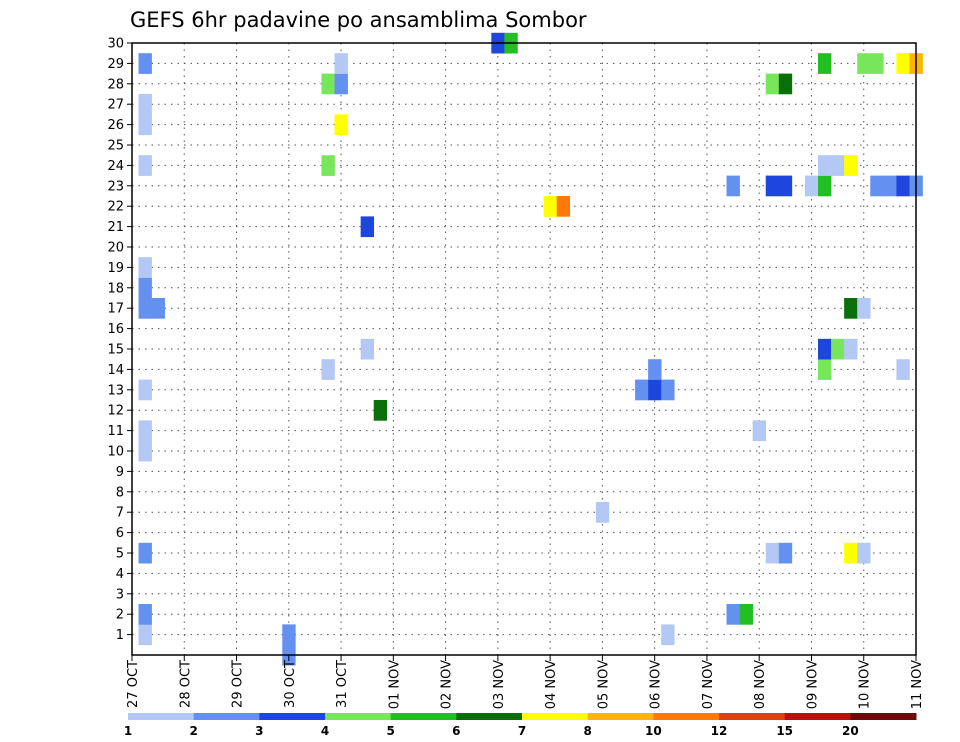 Image resolution: width=960 pixels, height=742 pixels. What do you see at coordinates (238, 684) in the screenshot?
I see `x-tick-label: 29 OCT` at bounding box center [238, 684].